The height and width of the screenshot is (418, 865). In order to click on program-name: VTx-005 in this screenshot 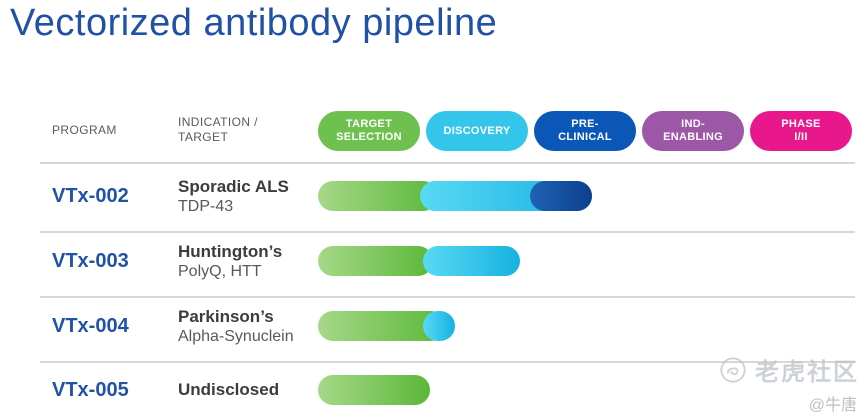, I will do `click(90, 390)`.